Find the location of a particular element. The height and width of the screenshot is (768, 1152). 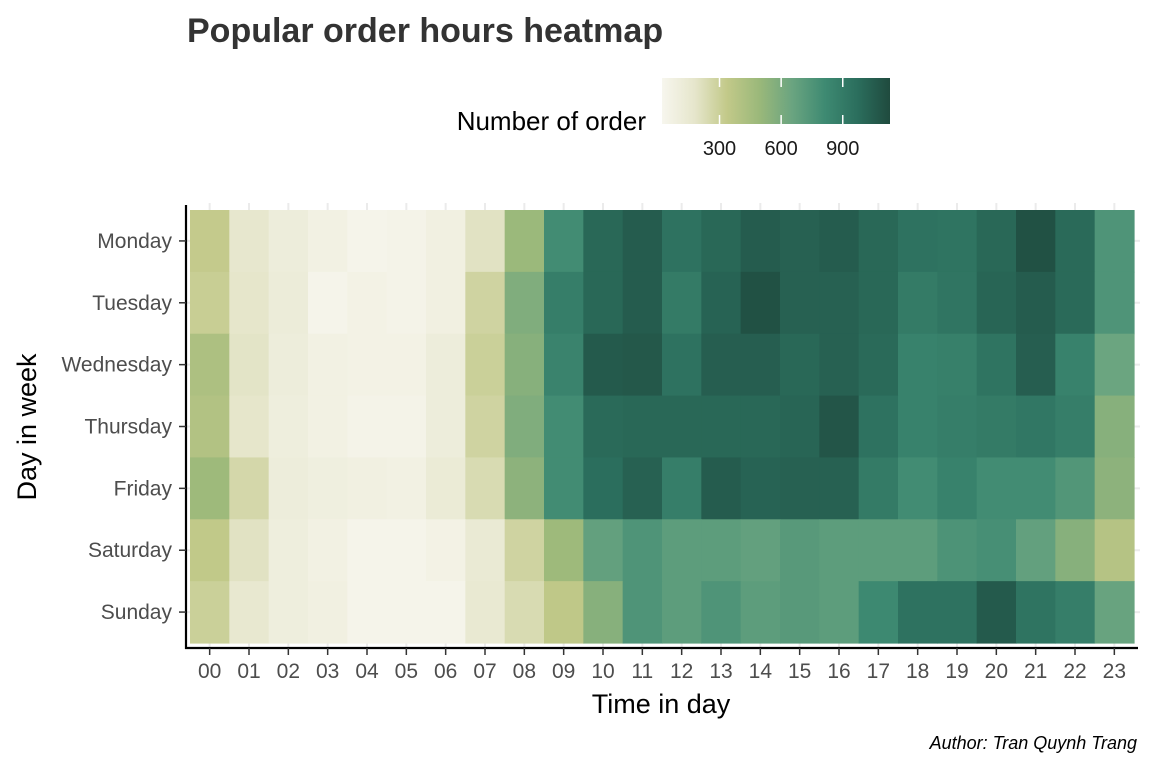

legend-tick-label: 900 is located at coordinates (842, 149).